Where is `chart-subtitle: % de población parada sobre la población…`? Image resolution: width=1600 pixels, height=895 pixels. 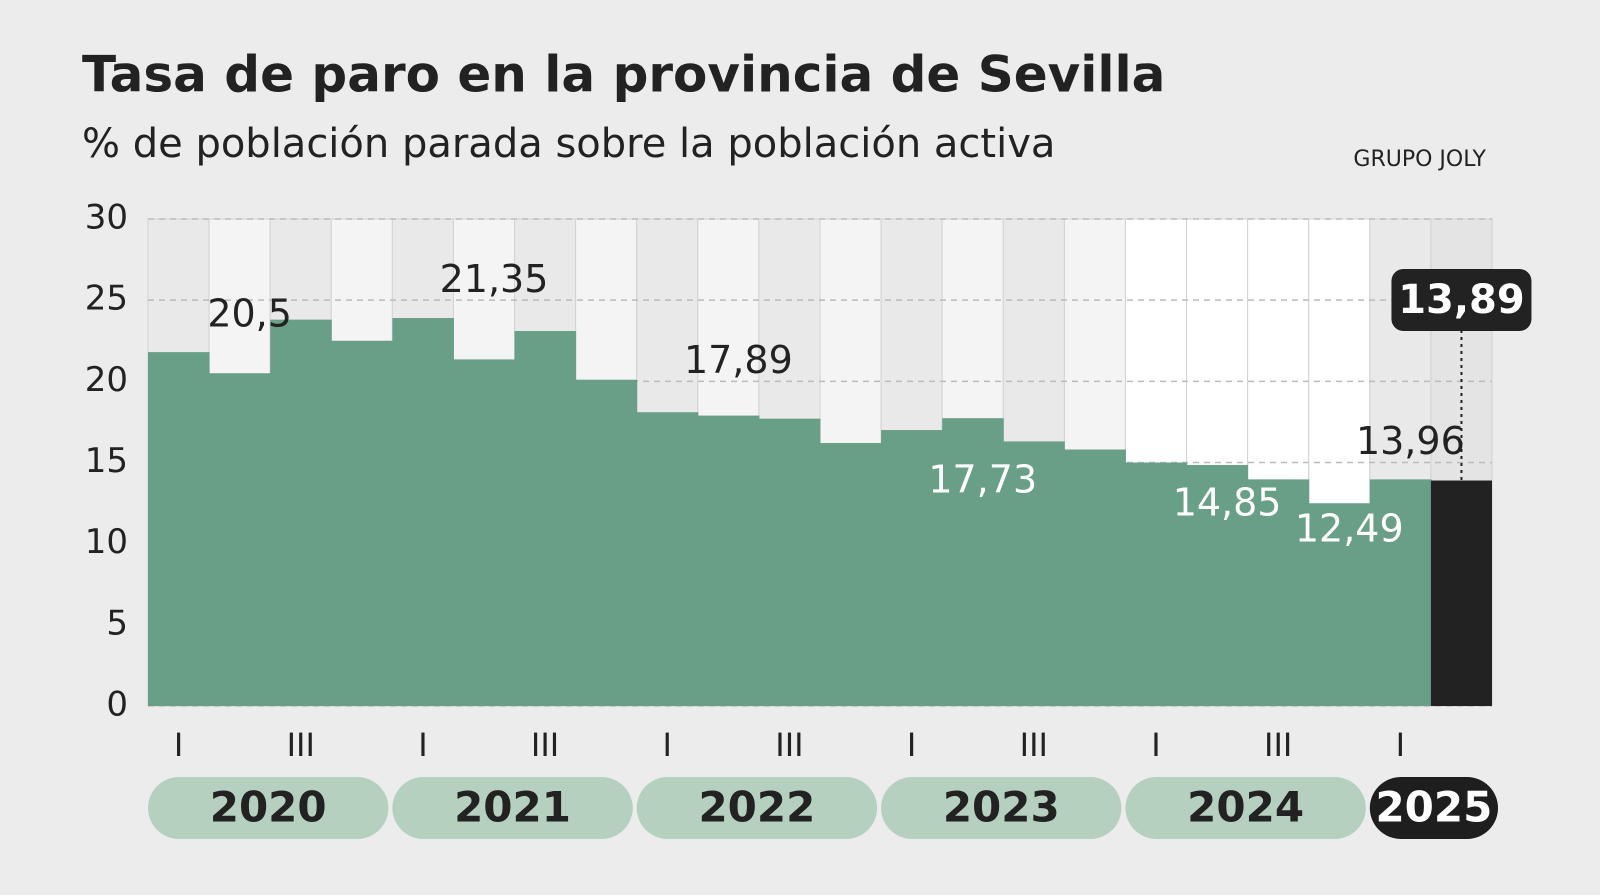 chart-subtitle: % de población parada sobre la población… is located at coordinates (568, 144).